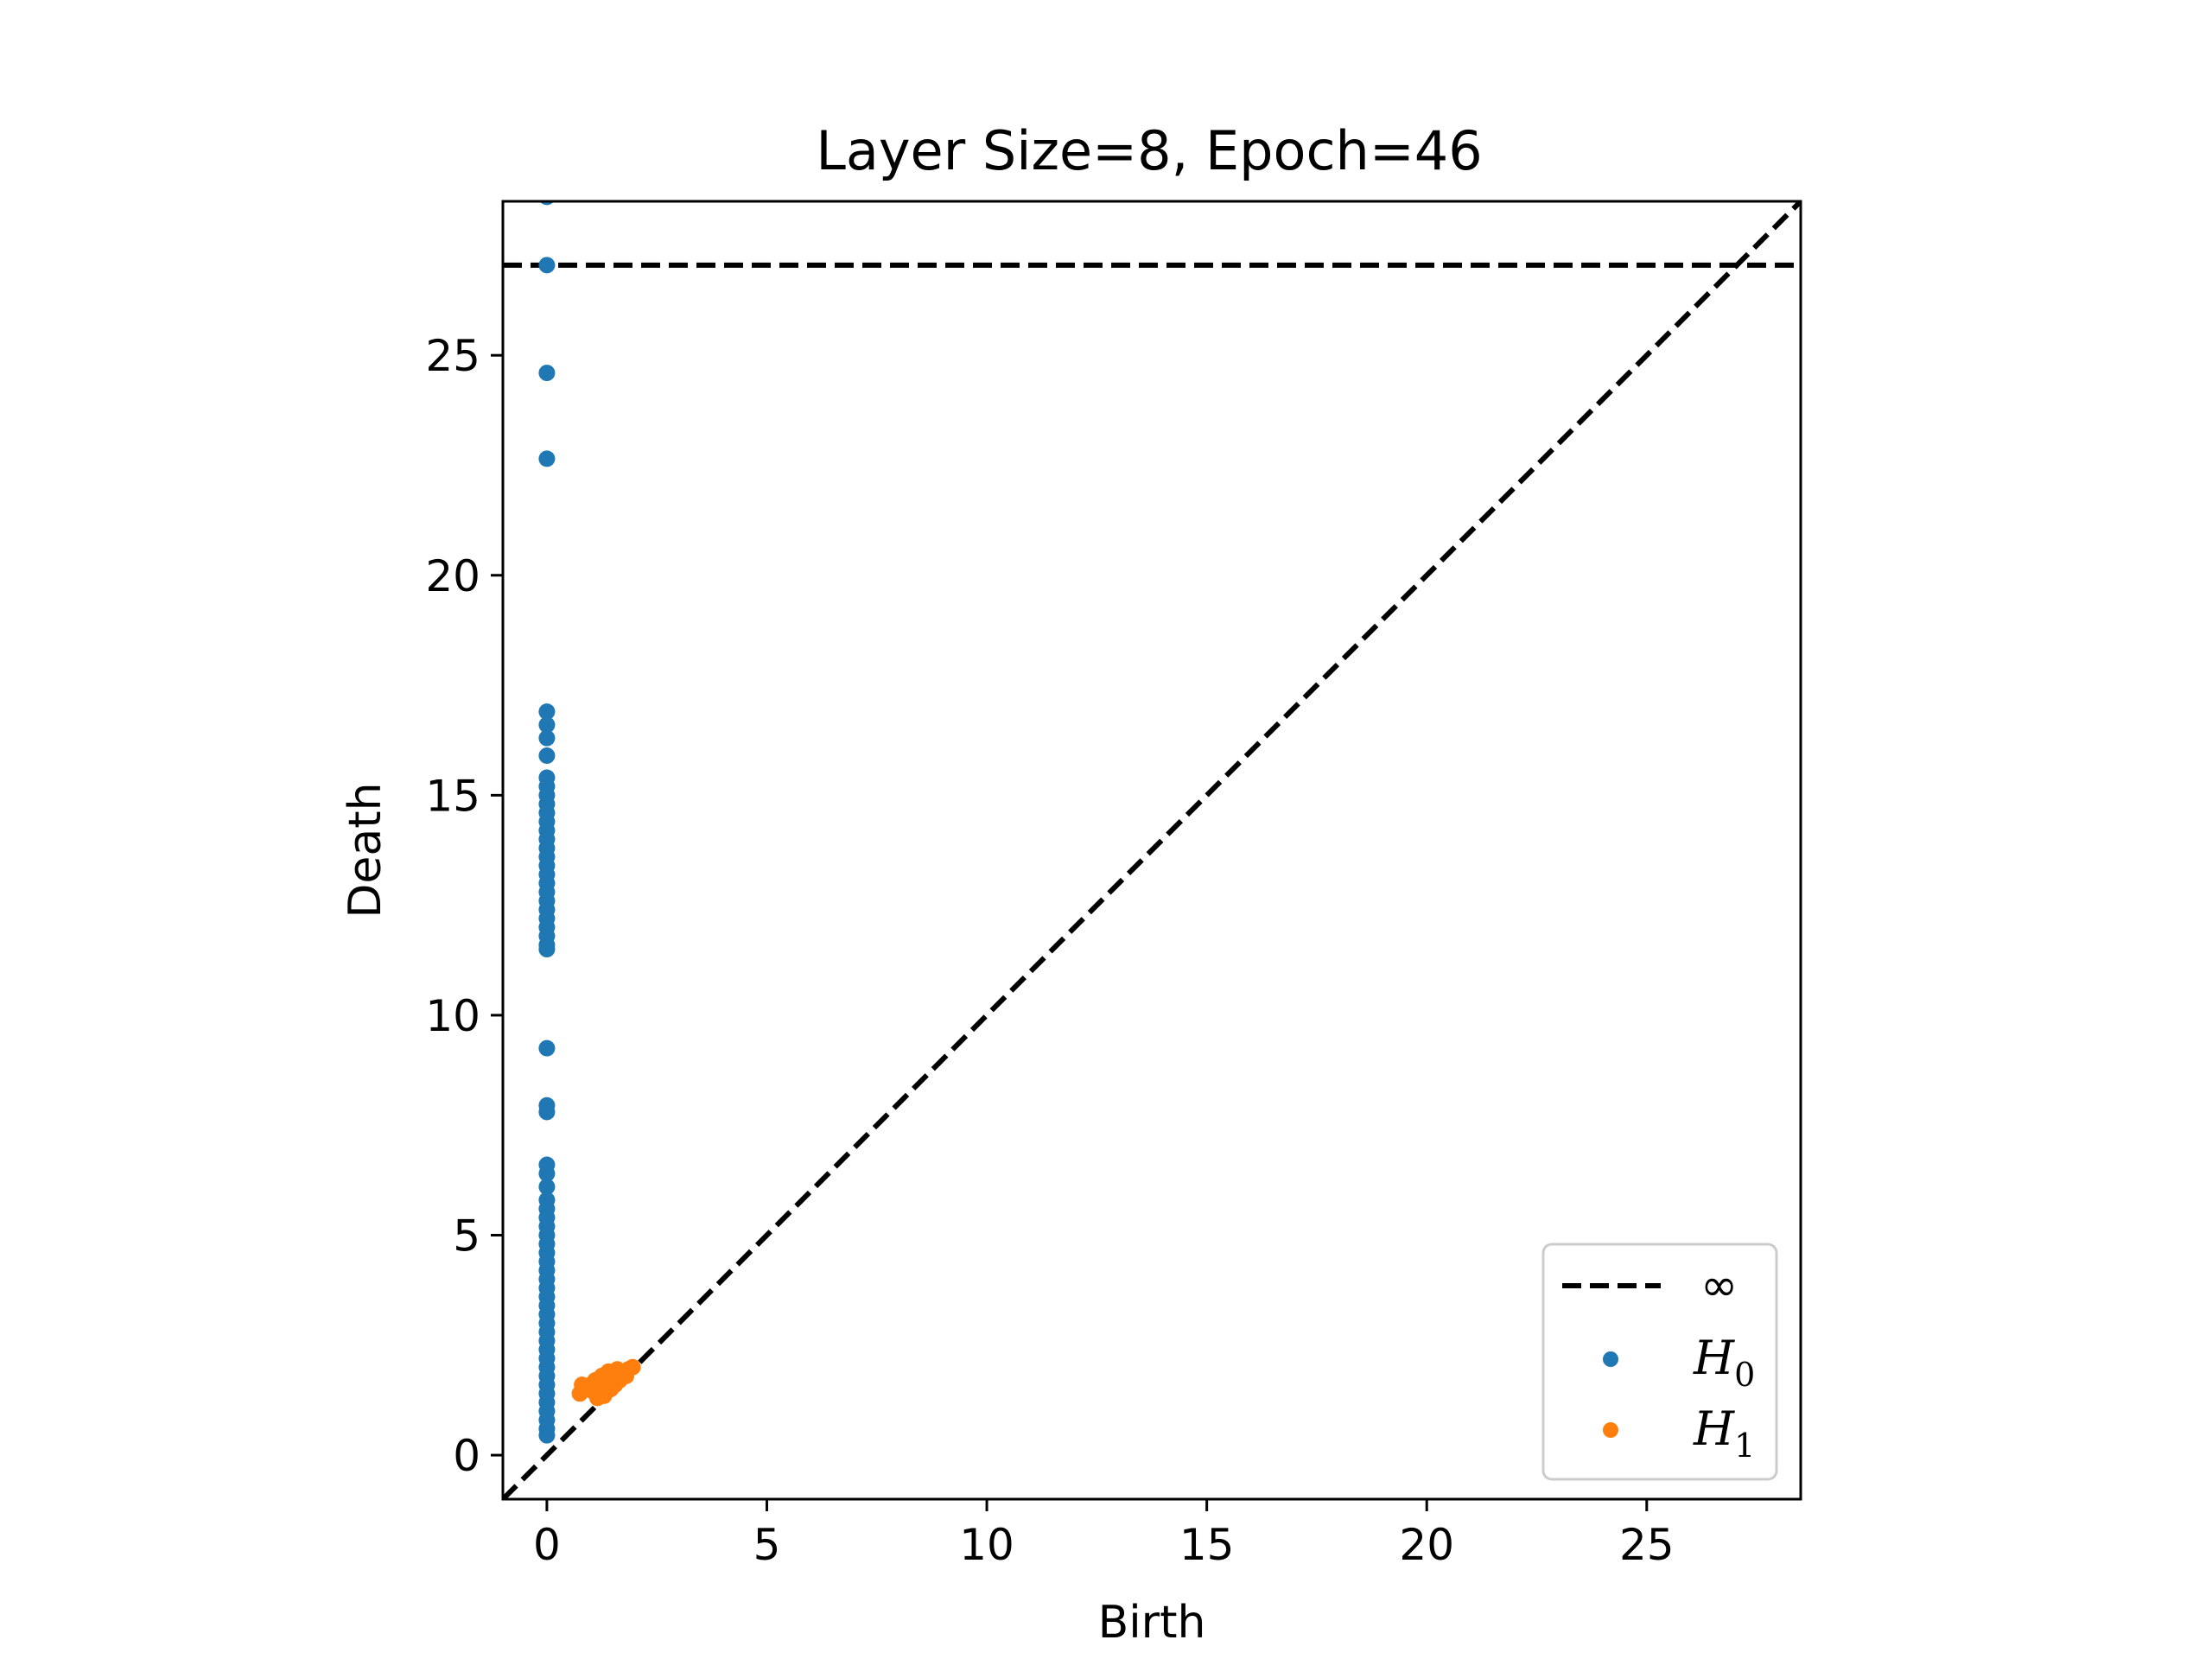  Describe the element at coordinates (986, 1545) in the screenshot. I see `x-tick-label: 10` at that location.